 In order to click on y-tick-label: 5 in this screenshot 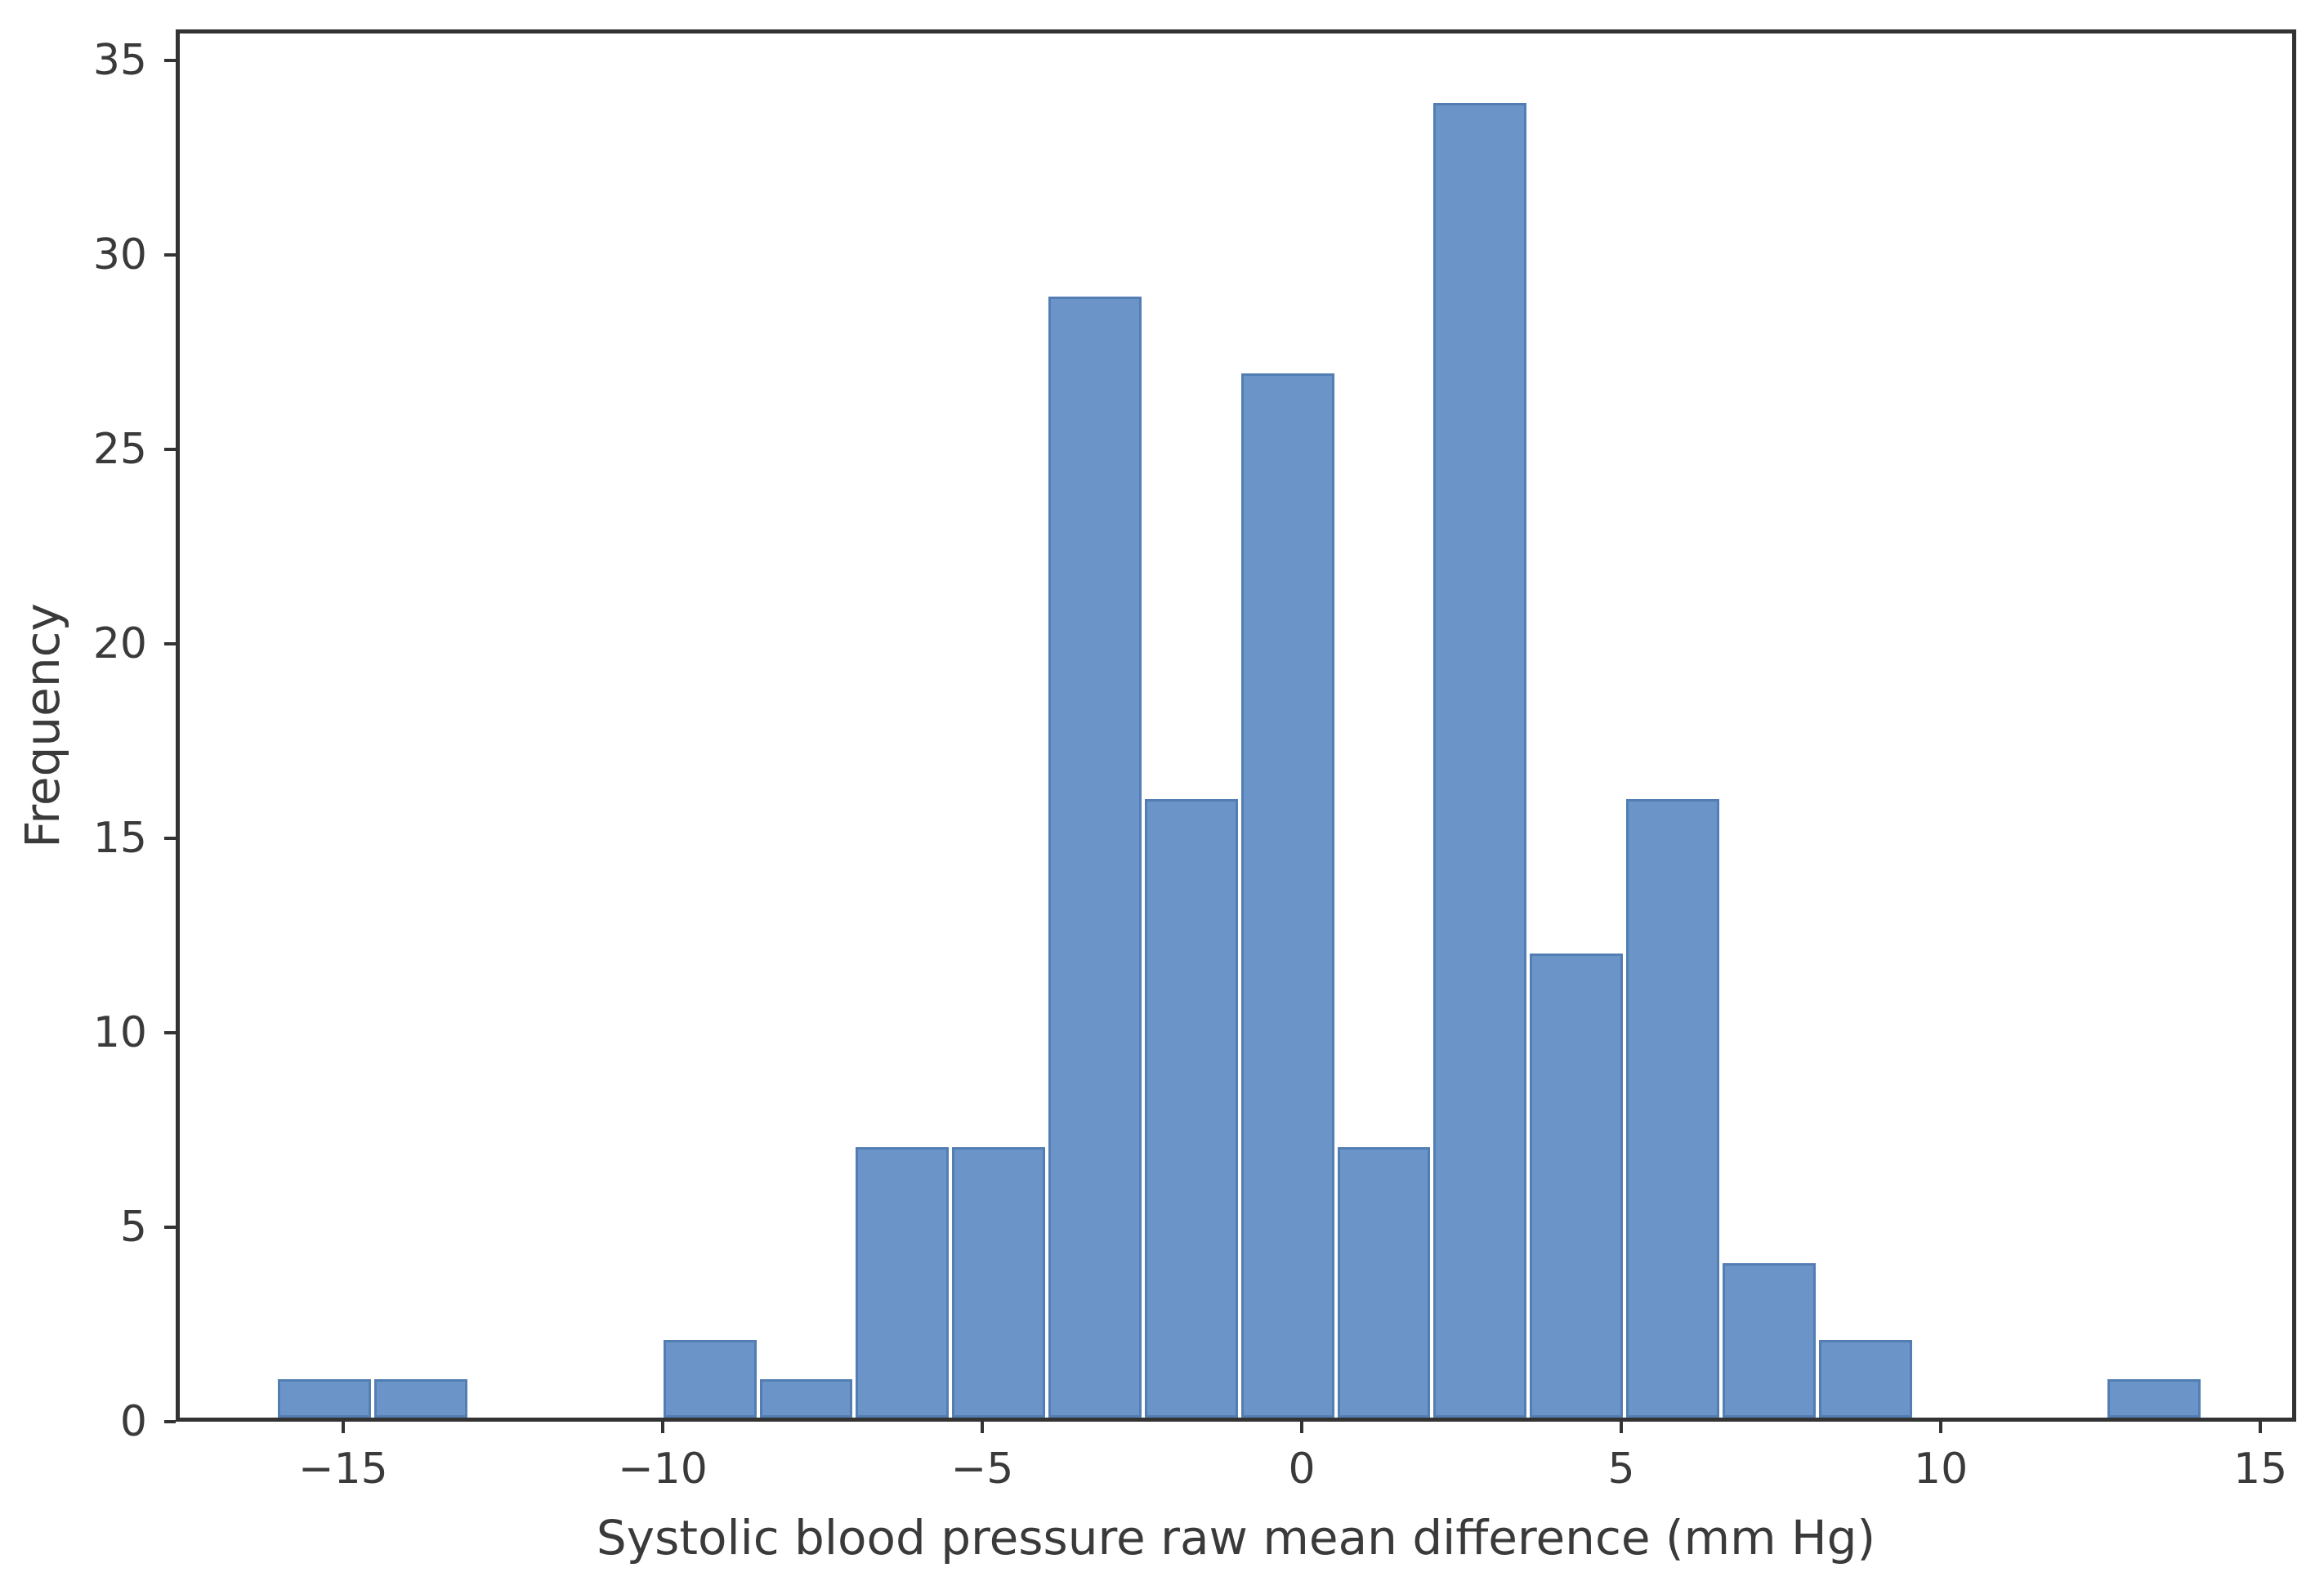, I will do `click(133, 1227)`.